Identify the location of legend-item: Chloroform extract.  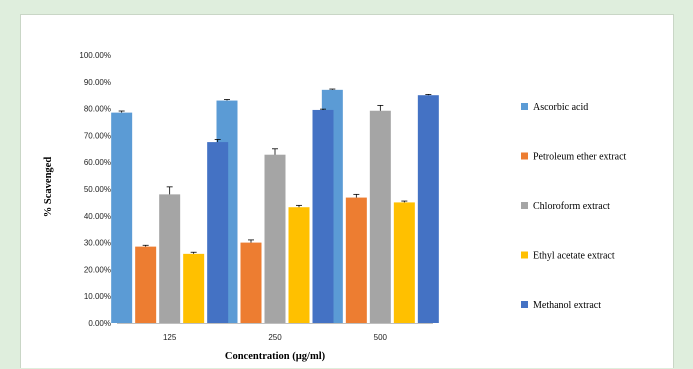
(565, 206).